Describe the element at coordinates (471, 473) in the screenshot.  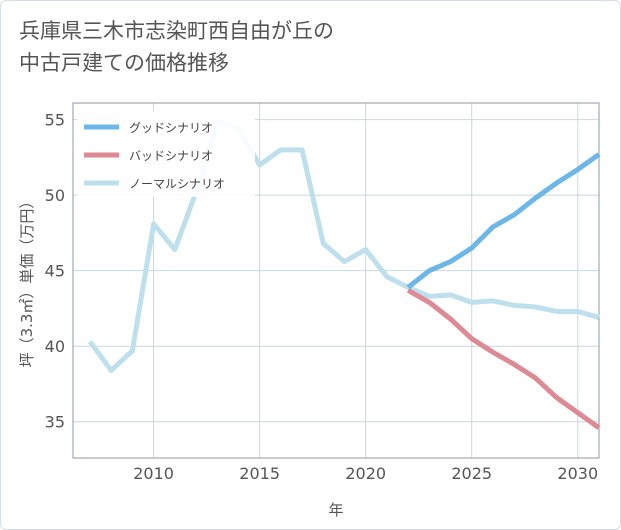
I see `x-tick-label: 2025` at that location.